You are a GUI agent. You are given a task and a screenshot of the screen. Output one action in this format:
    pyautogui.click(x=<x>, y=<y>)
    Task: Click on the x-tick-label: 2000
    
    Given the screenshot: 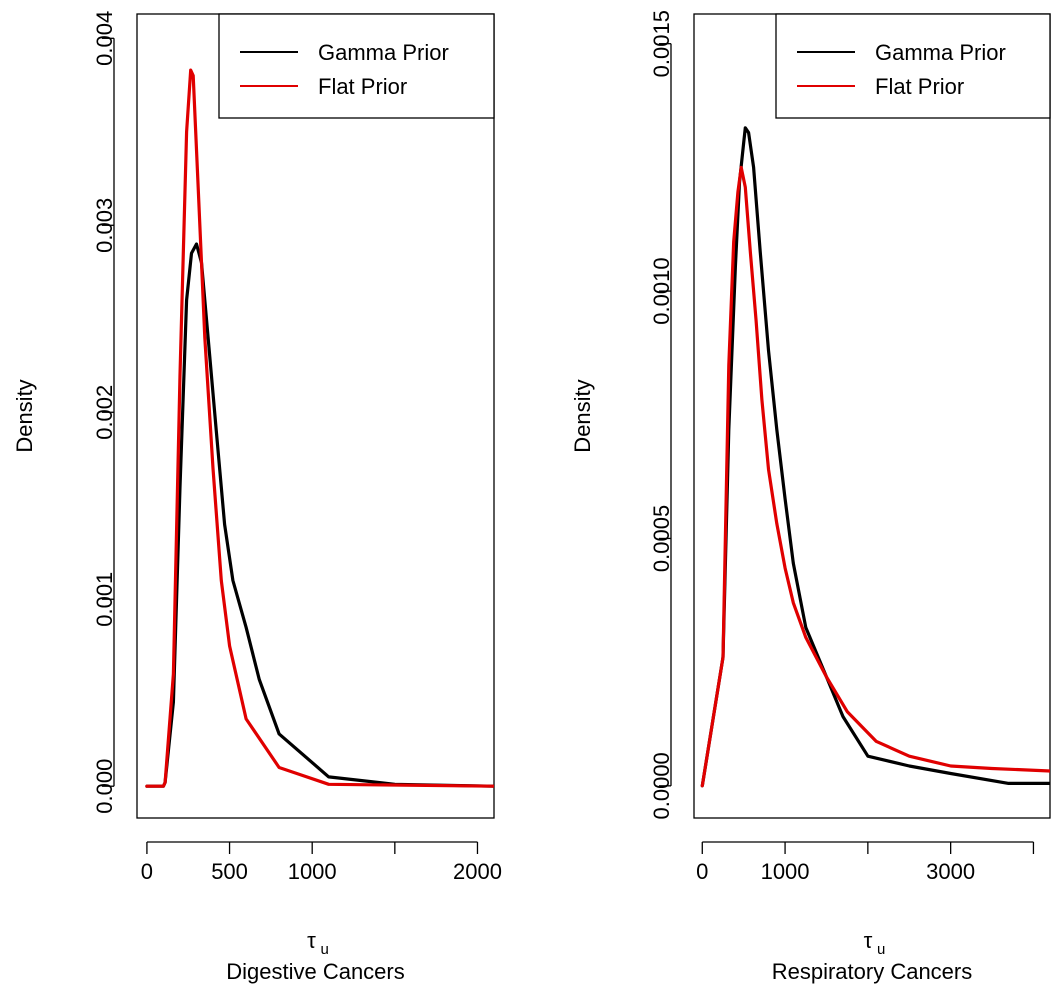 What is the action you would take?
    pyautogui.click(x=477, y=871)
    